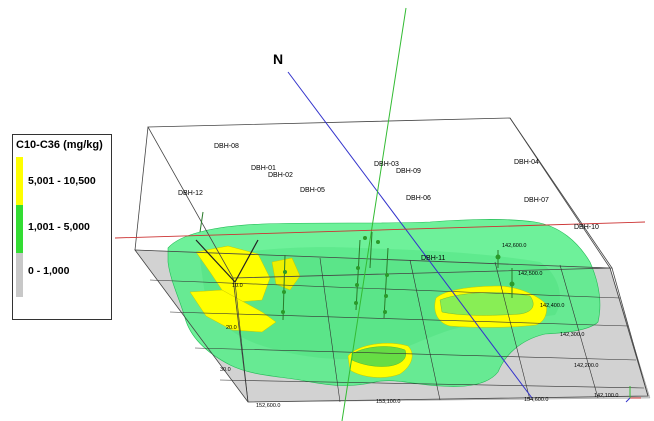 This screenshot has width=654, height=421. I want to click on northing-label: 142,400.0, so click(552, 306).